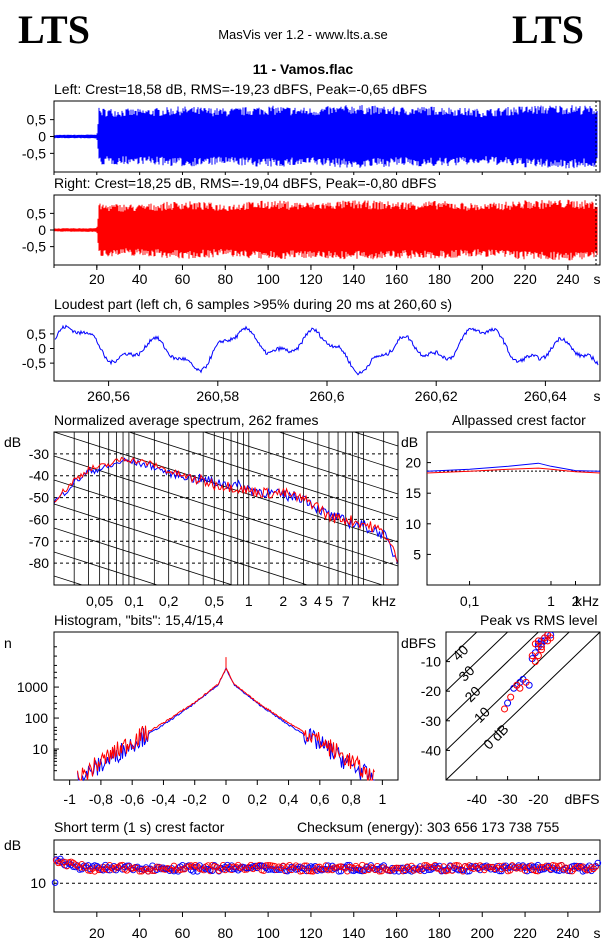 This screenshot has height=946, width=606. I want to click on right-xunit: s, so click(597, 279).